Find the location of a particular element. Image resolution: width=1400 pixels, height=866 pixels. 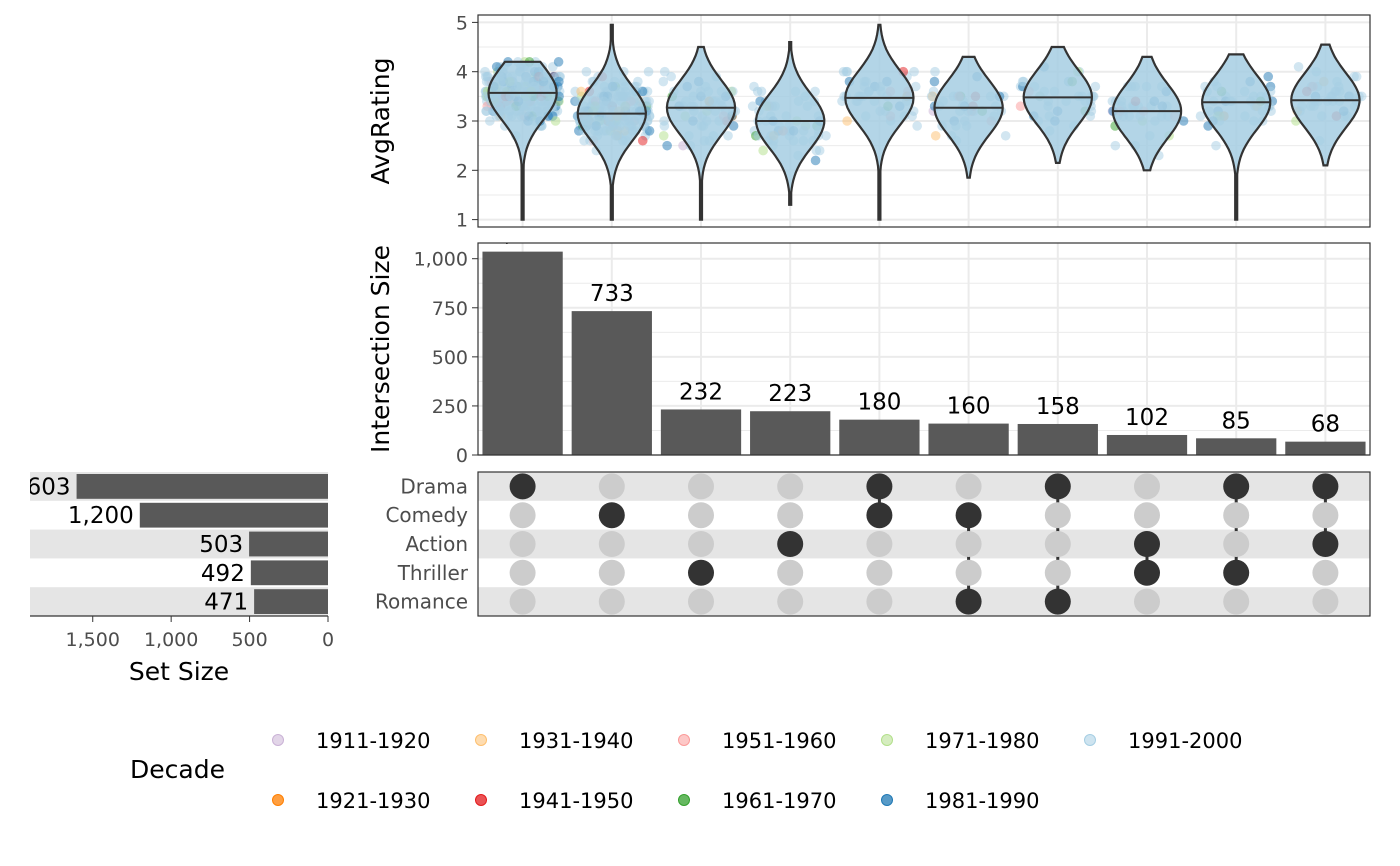

legend-label: 1921-1930 is located at coordinates (373, 801).